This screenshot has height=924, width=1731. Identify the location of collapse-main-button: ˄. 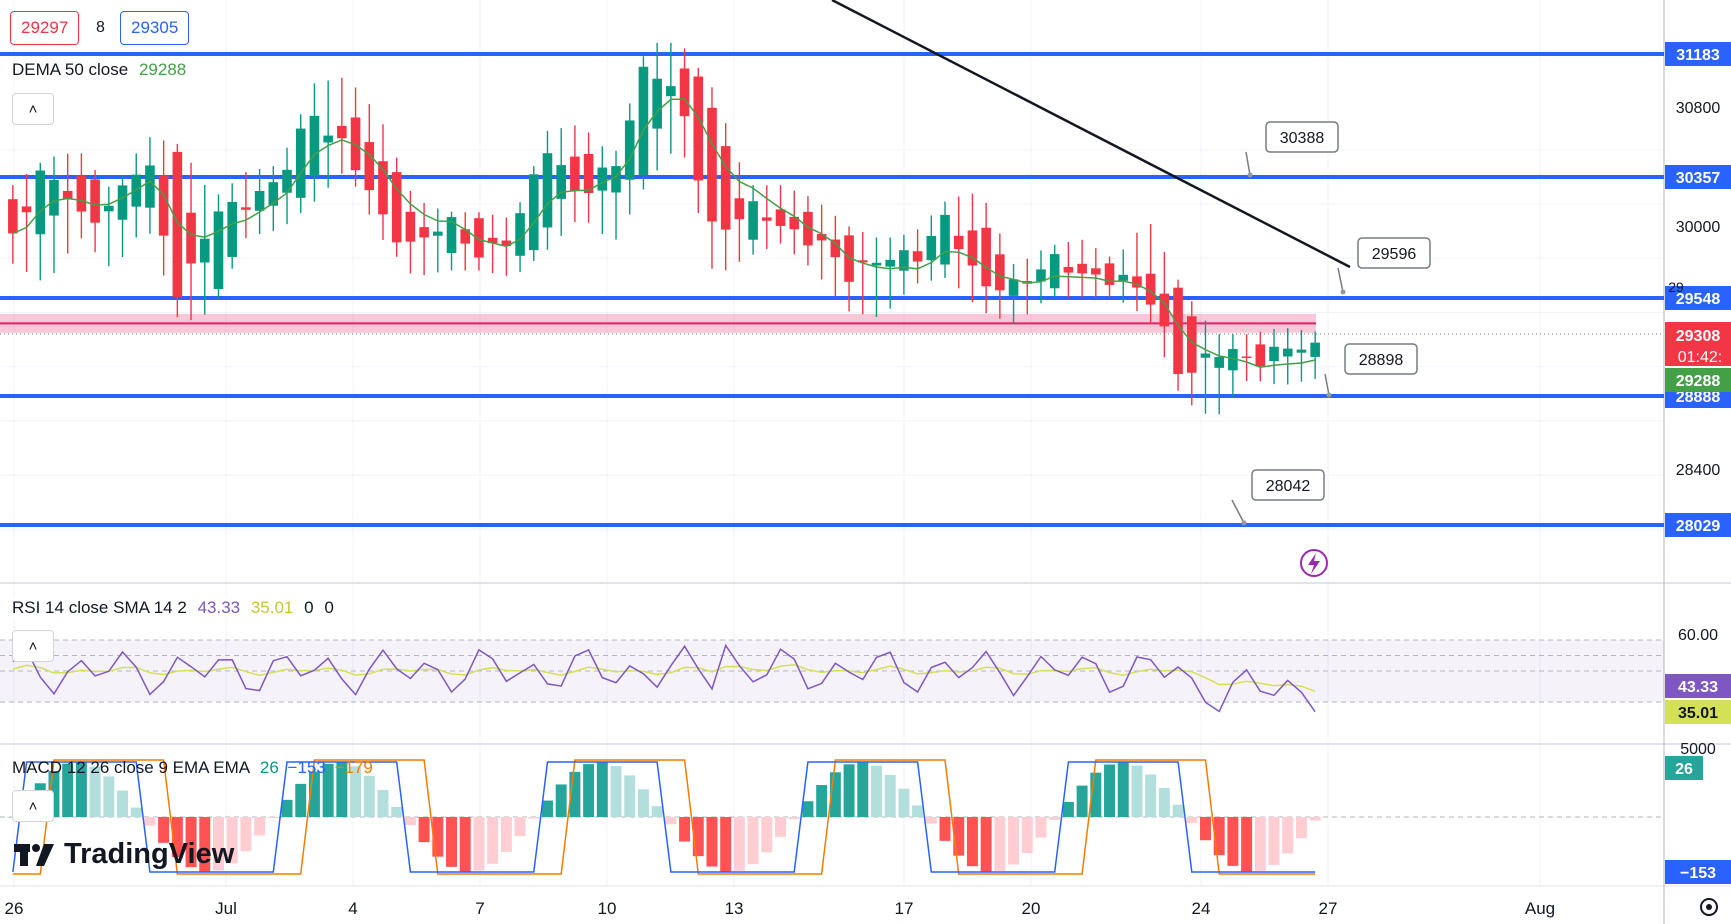
(33, 109).